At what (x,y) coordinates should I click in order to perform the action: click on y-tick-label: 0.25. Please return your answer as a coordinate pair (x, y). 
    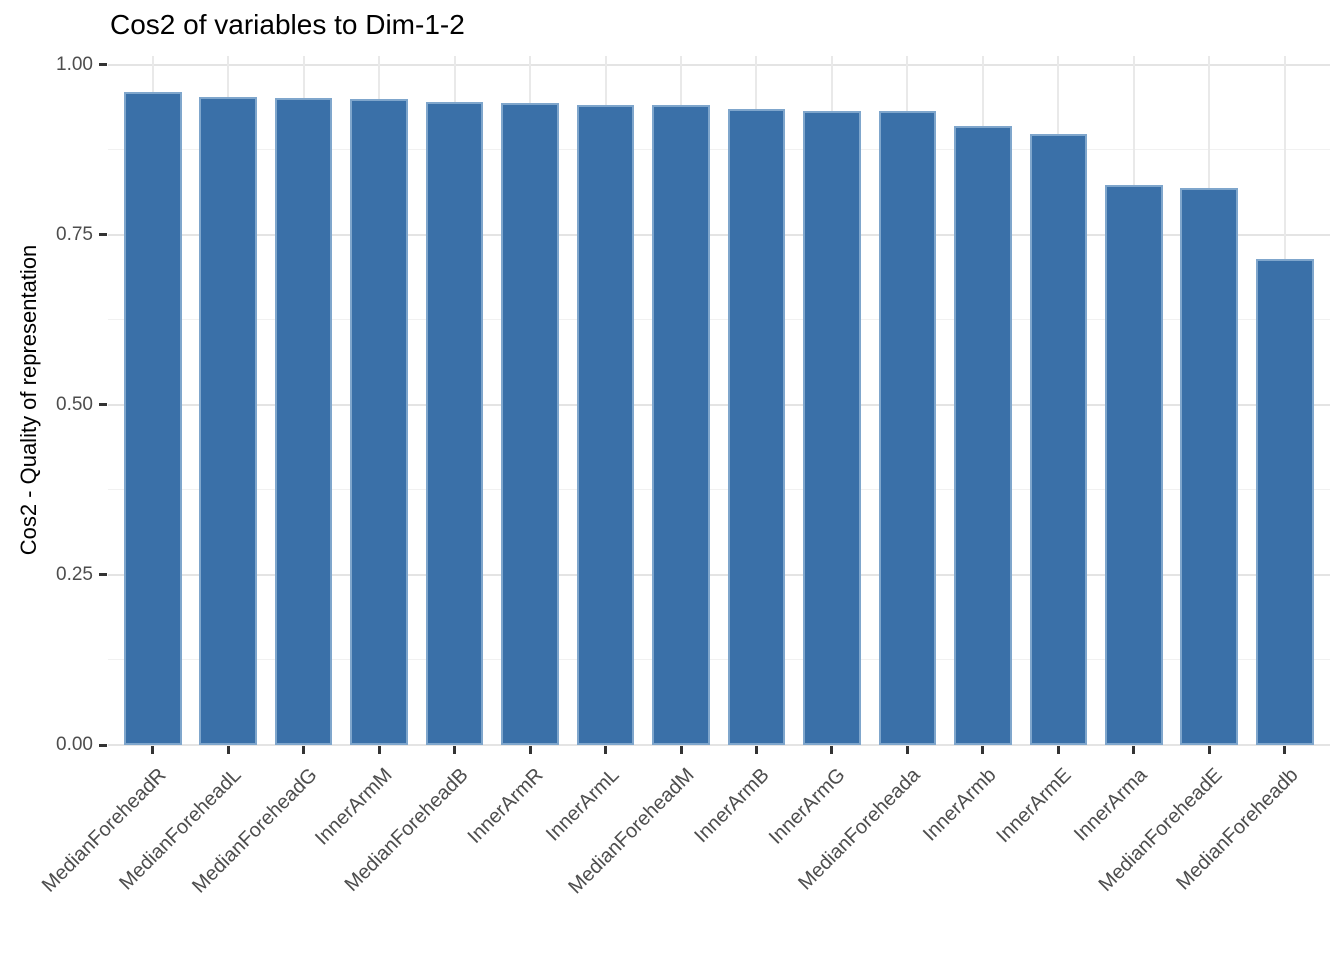
    Looking at the image, I should click on (74, 574).